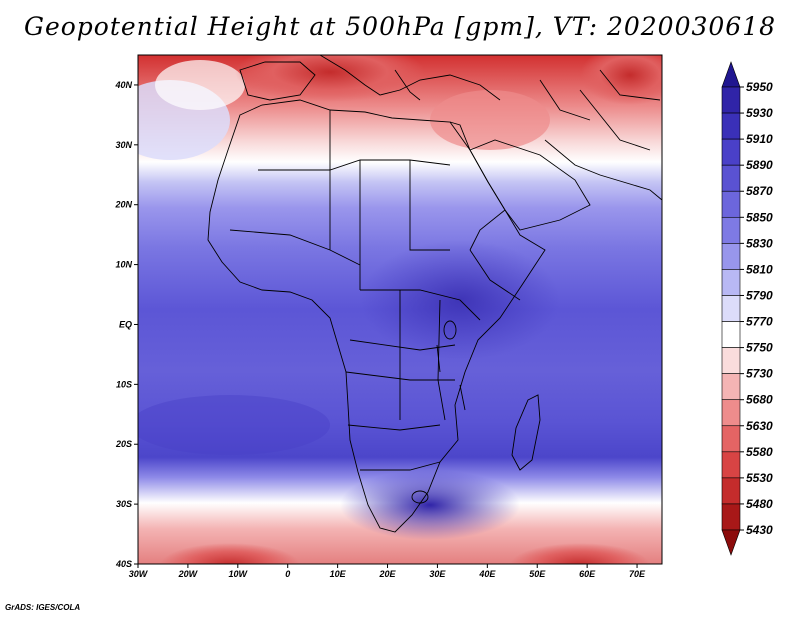 Image resolution: width=800 pixels, height=618 pixels. What do you see at coordinates (487, 574) in the screenshot?
I see `lon-tick-label: 40E` at bounding box center [487, 574].